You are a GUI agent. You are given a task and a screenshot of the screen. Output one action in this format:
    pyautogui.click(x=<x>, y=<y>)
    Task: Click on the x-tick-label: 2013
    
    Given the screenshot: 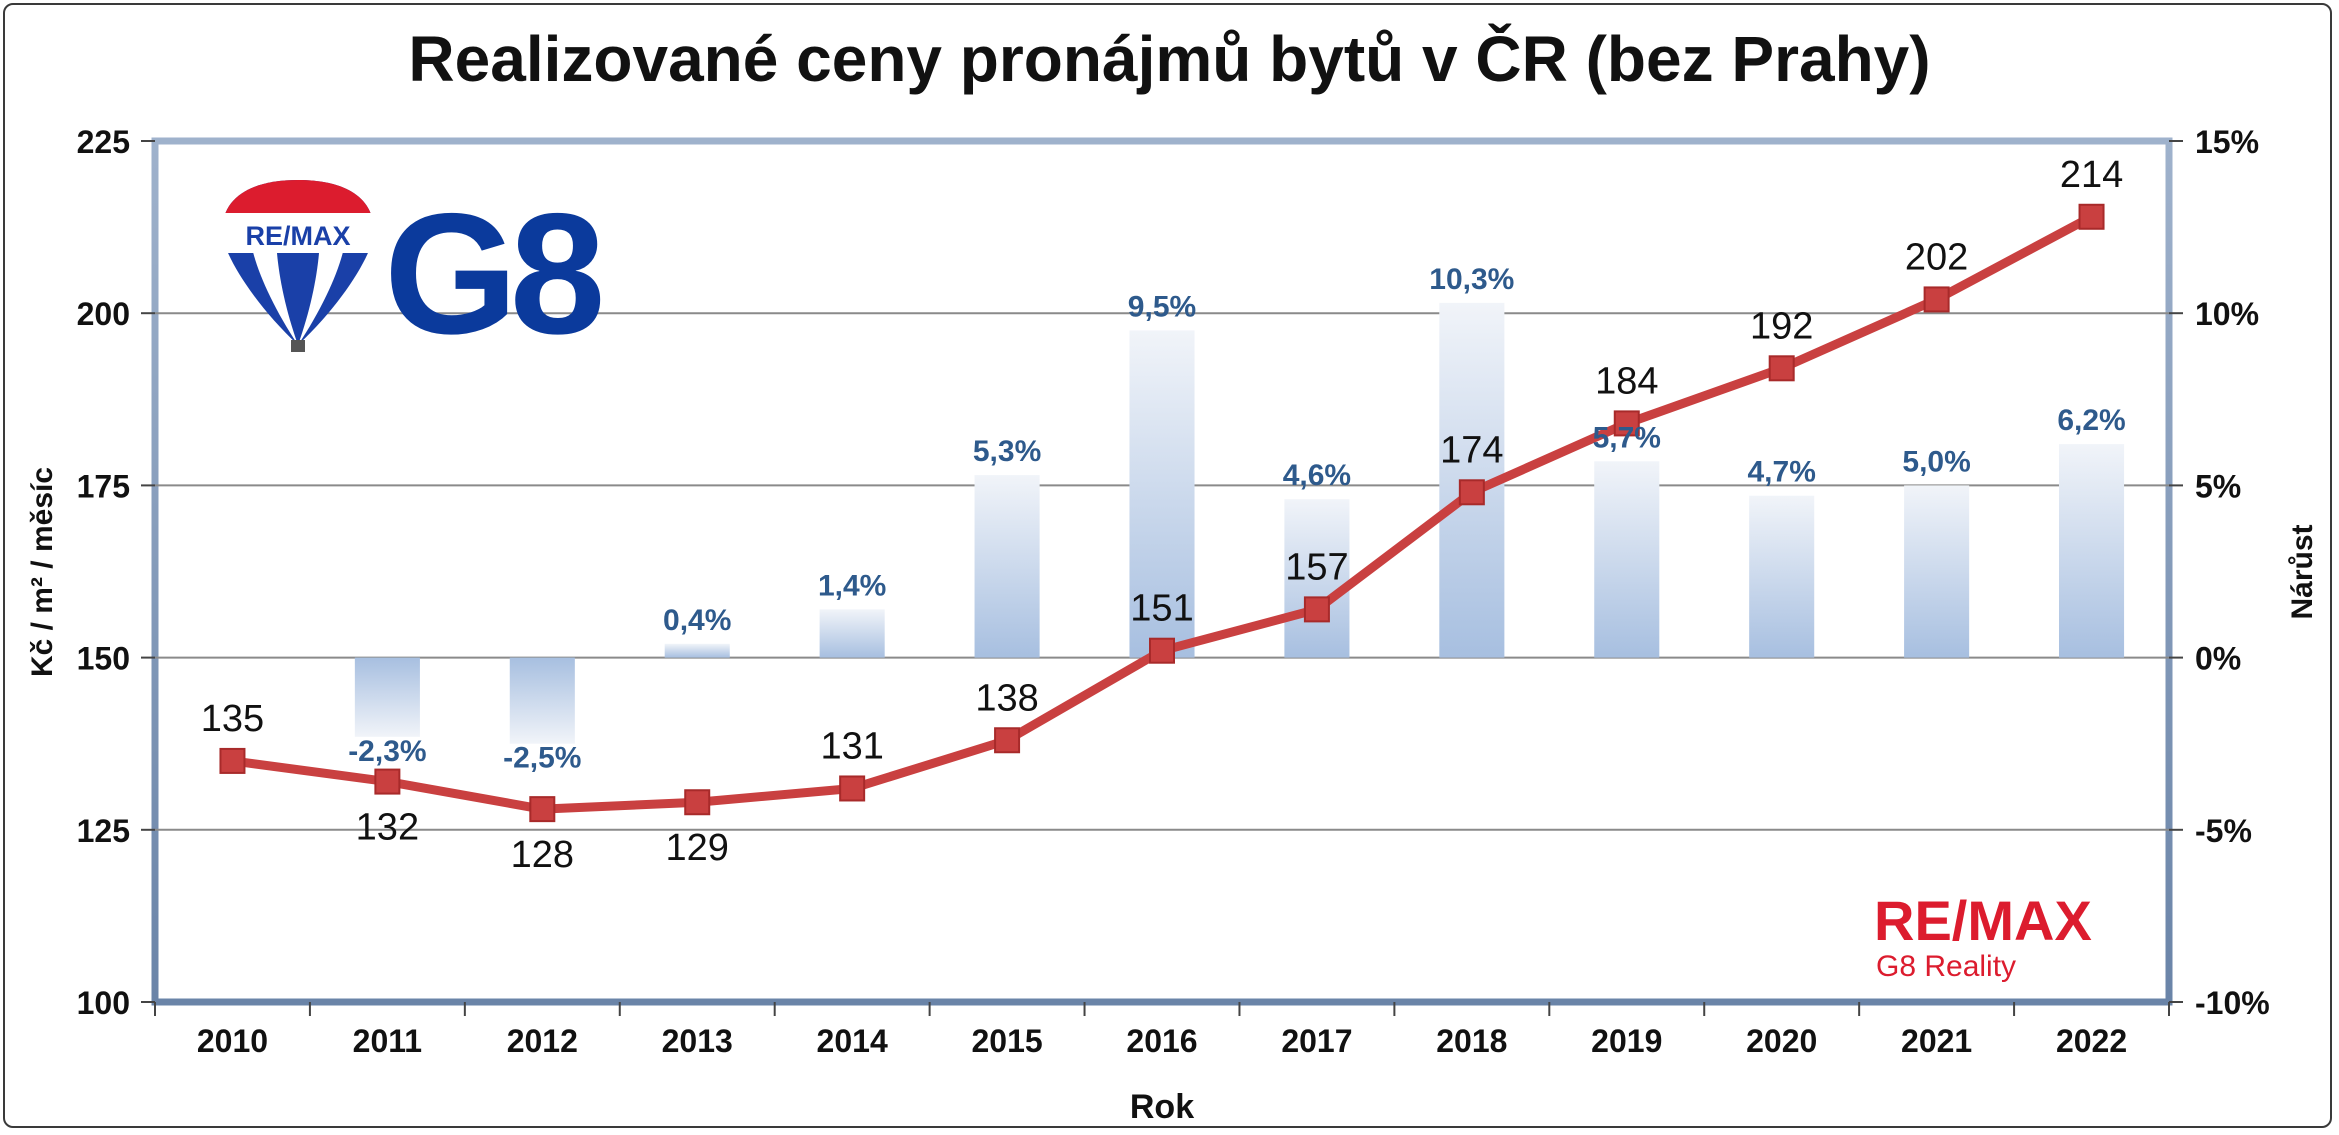 What is the action you would take?
    pyautogui.click(x=697, y=1041)
    